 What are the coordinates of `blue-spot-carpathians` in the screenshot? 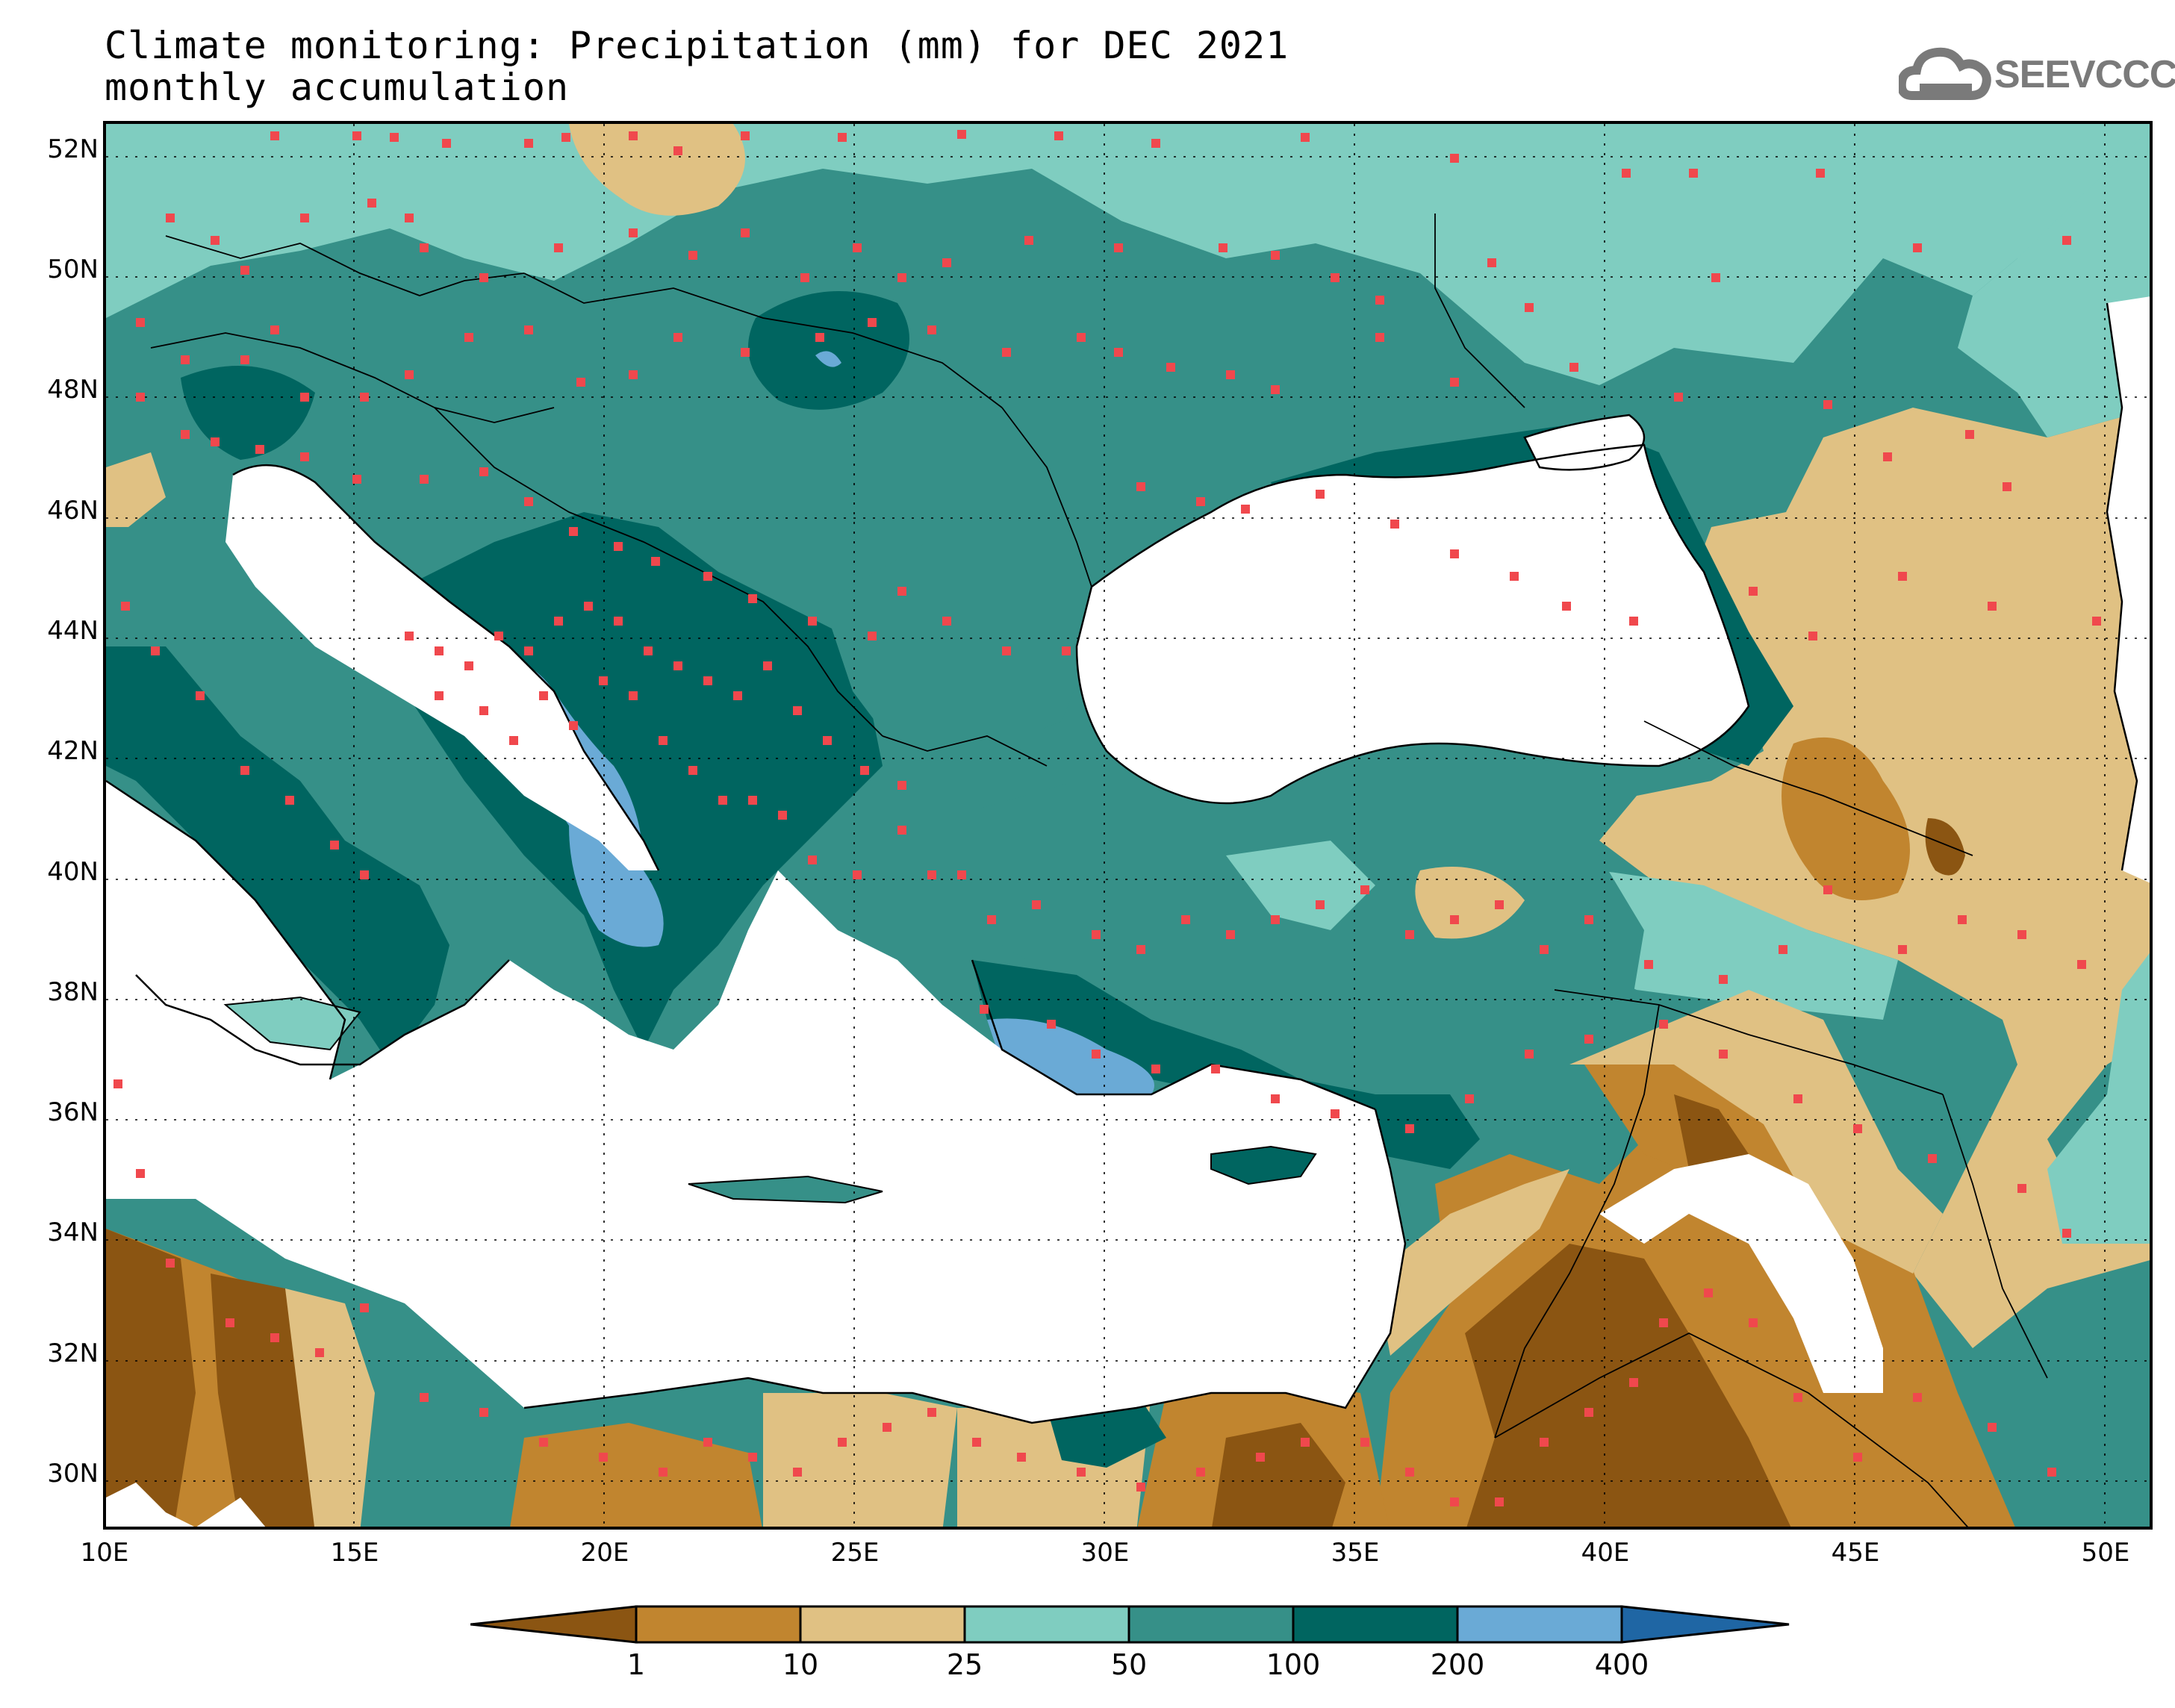 It's located at (828, 359).